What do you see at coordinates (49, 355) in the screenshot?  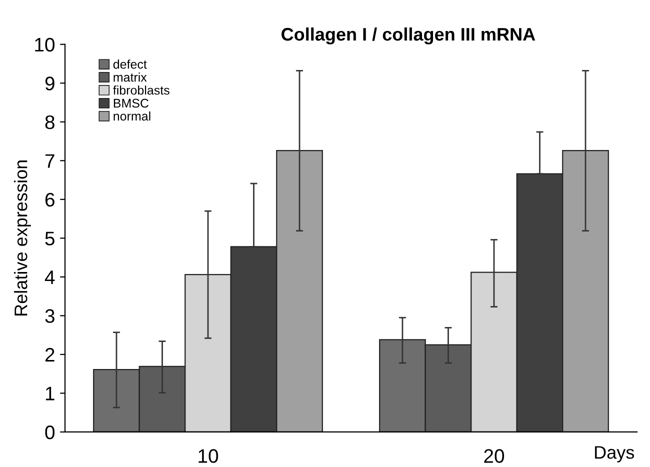 I see `y-tick-label: 2` at bounding box center [49, 355].